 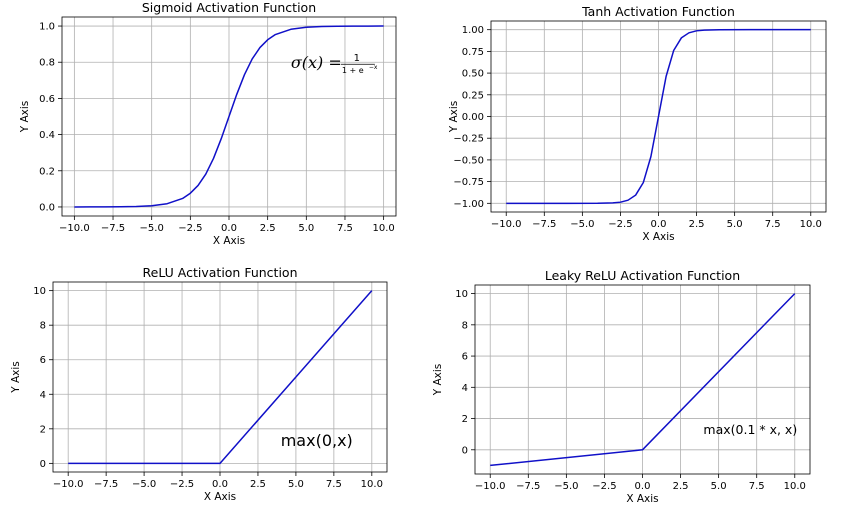 I want to click on formula-lead: σ(x) =, so click(x=316, y=62).